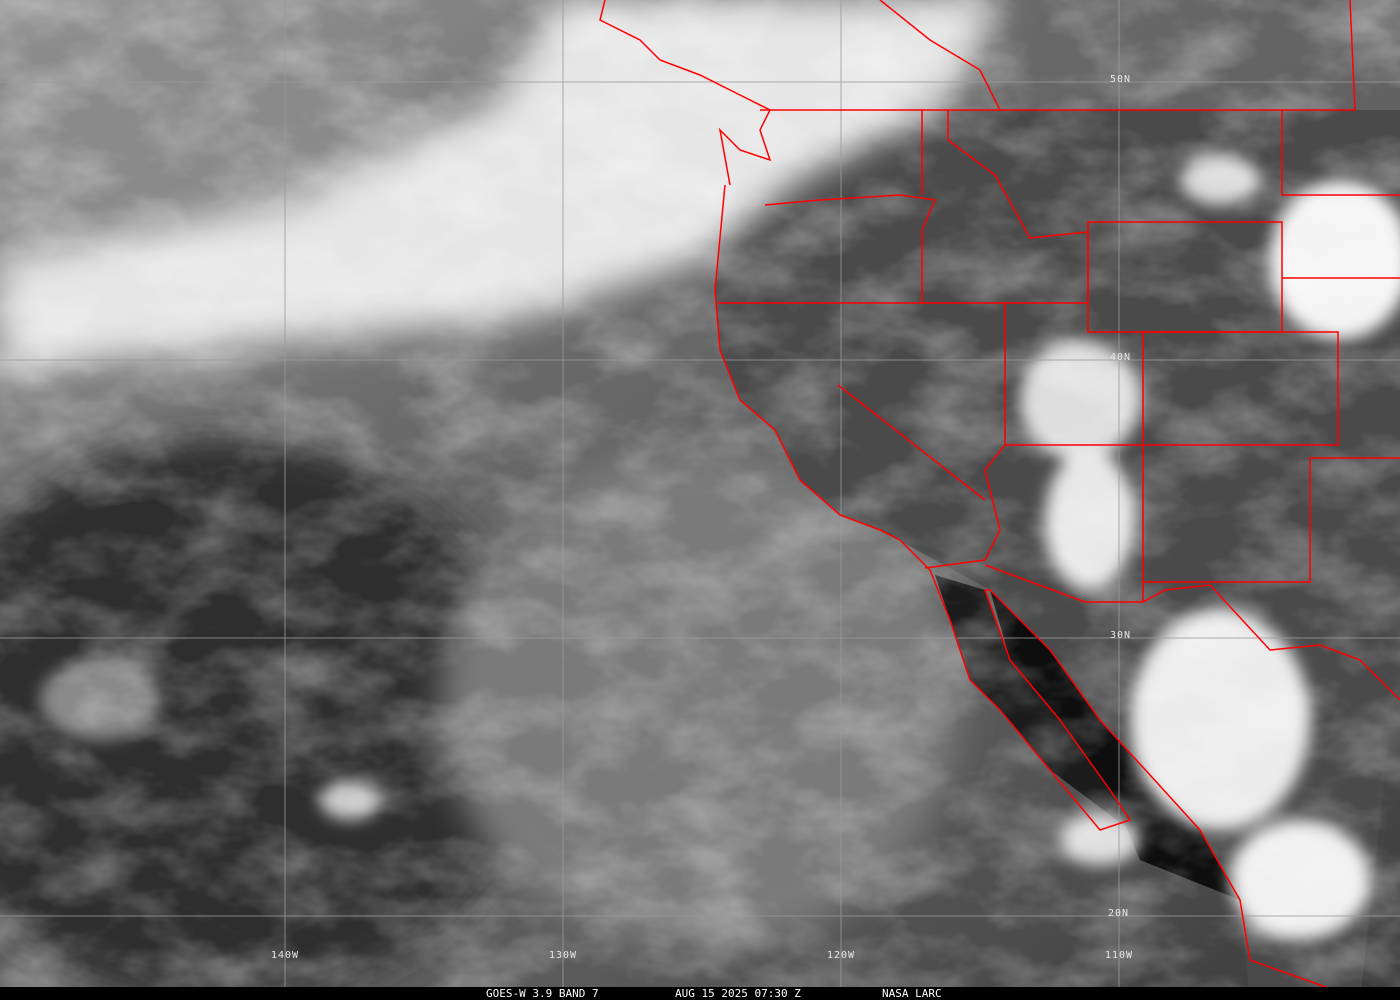 The image size is (1400, 1000). What do you see at coordinates (285, 955) in the screenshot?
I see `lon-label-140w: 140W` at bounding box center [285, 955].